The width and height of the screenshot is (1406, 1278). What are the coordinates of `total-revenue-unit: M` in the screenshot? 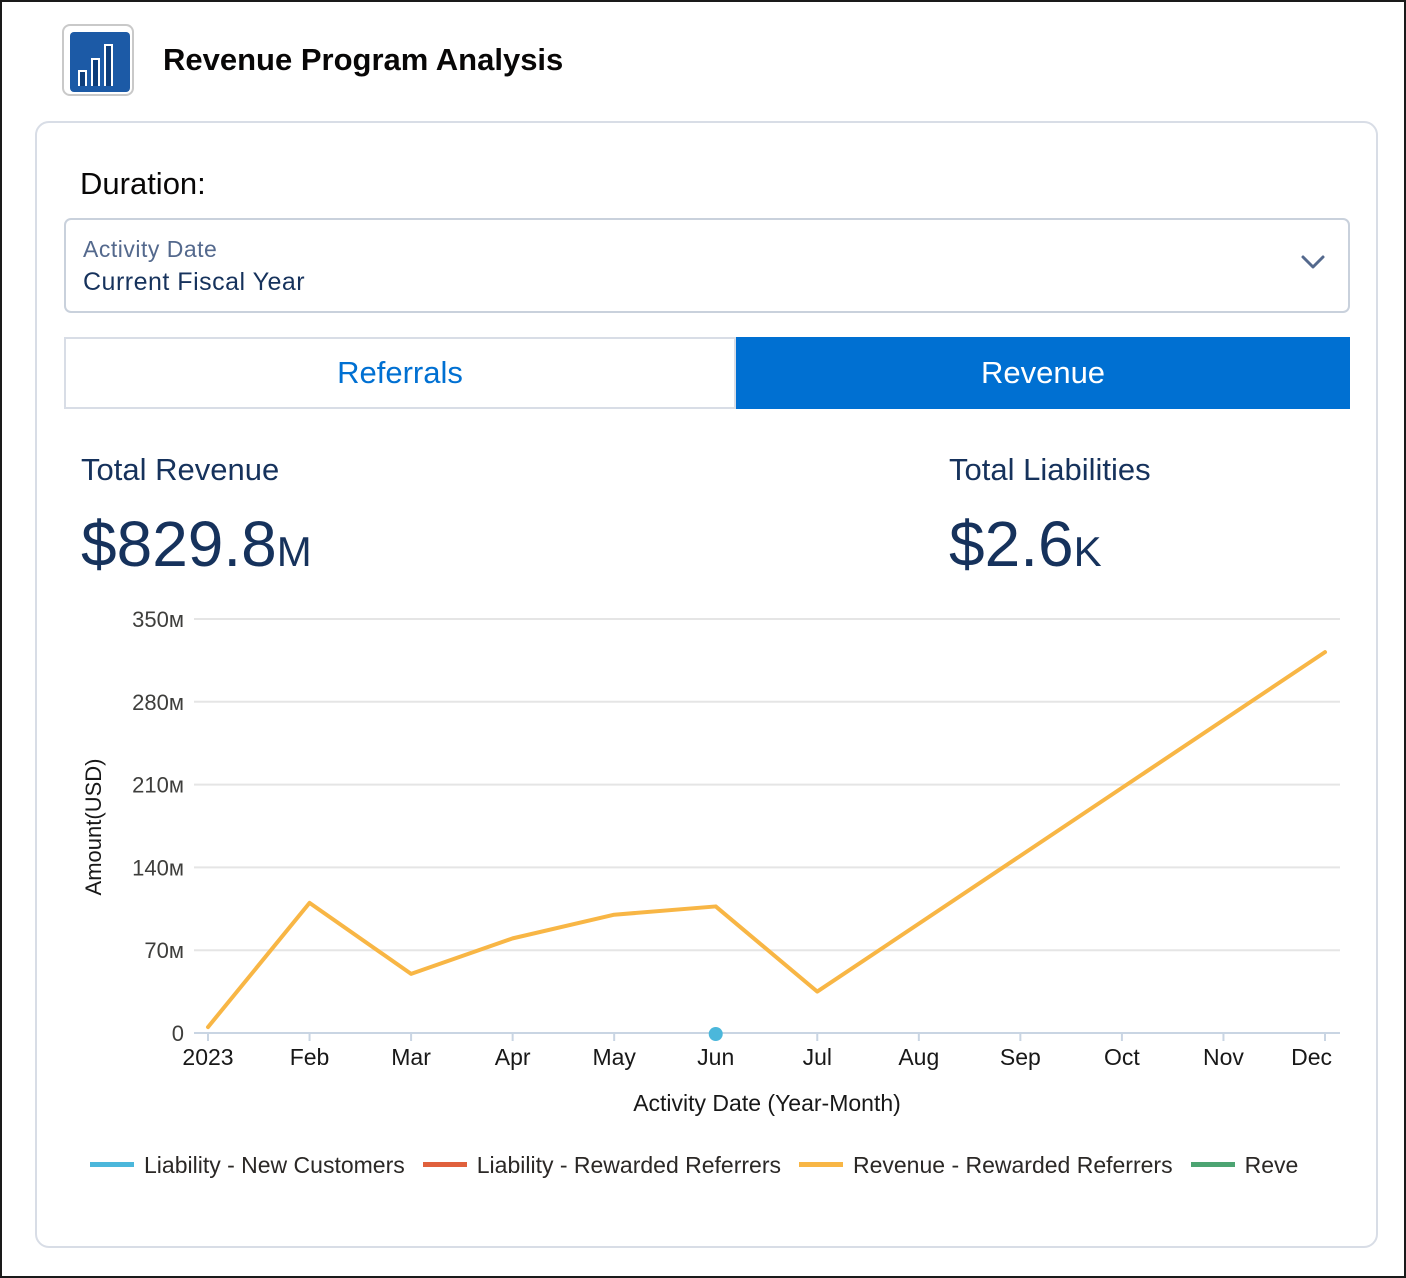 It's located at (294, 551).